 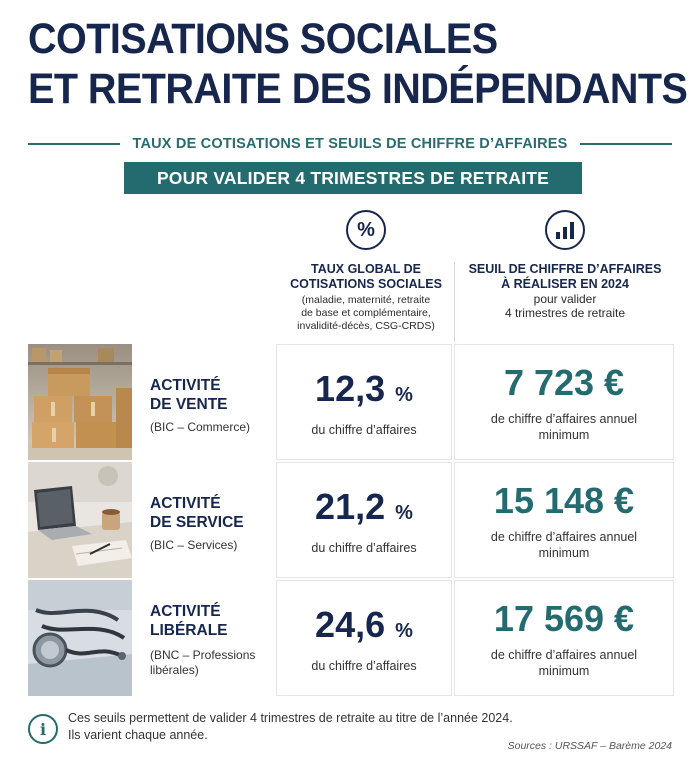 What do you see at coordinates (565, 269) in the screenshot?
I see `seuil-header-title-line1: SEUIL DE CHIFFRE D’AFFAIRES` at bounding box center [565, 269].